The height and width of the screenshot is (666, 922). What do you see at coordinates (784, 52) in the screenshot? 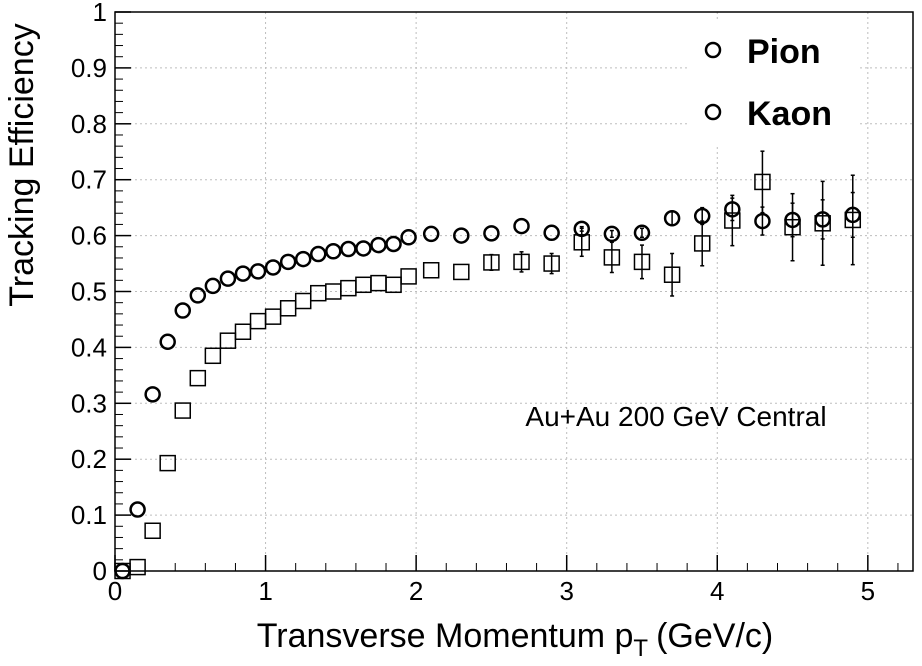
I see `legend-label: Pion` at bounding box center [784, 52].